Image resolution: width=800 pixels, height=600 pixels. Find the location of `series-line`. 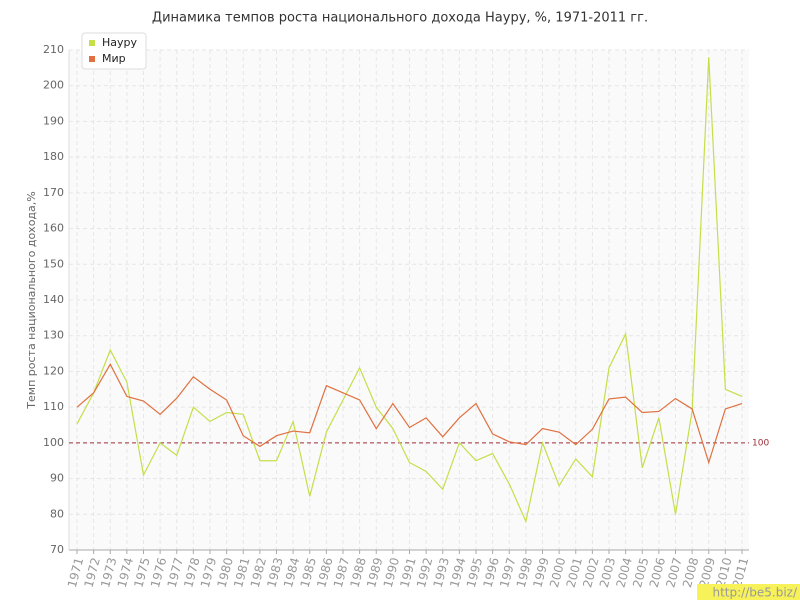

series-line is located at coordinates (409, 414).